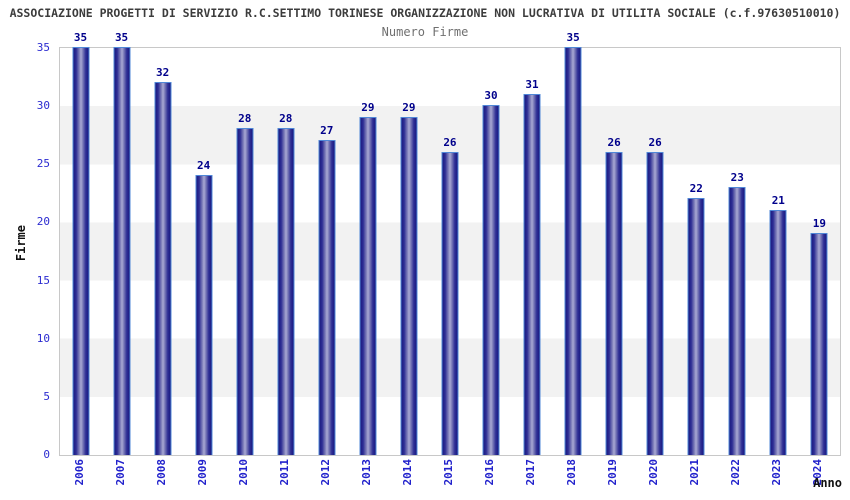 The width and height of the screenshot is (850, 500). Describe the element at coordinates (46, 396) in the screenshot. I see `y-tick-5: 5` at that location.